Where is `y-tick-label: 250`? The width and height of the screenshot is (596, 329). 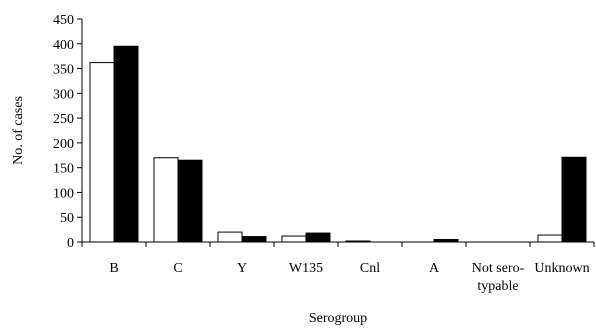 y-tick-label: 250 is located at coordinates (63, 119).